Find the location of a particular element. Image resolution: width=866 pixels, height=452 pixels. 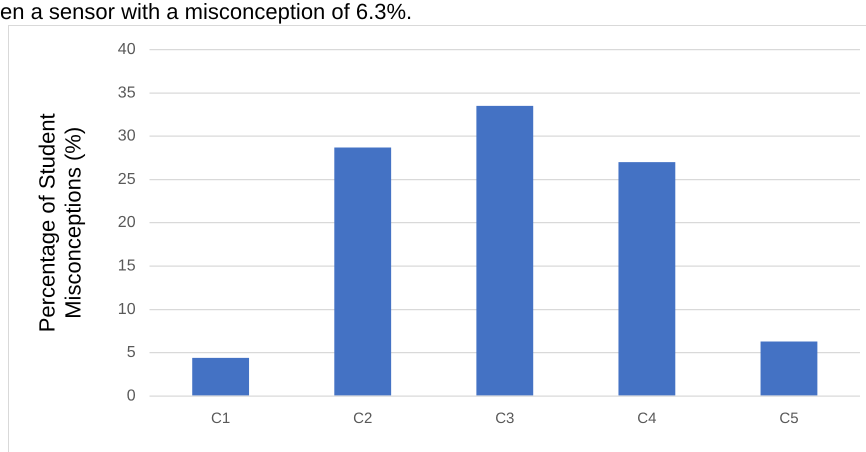

x-tick-label: C5 is located at coordinates (789, 419).